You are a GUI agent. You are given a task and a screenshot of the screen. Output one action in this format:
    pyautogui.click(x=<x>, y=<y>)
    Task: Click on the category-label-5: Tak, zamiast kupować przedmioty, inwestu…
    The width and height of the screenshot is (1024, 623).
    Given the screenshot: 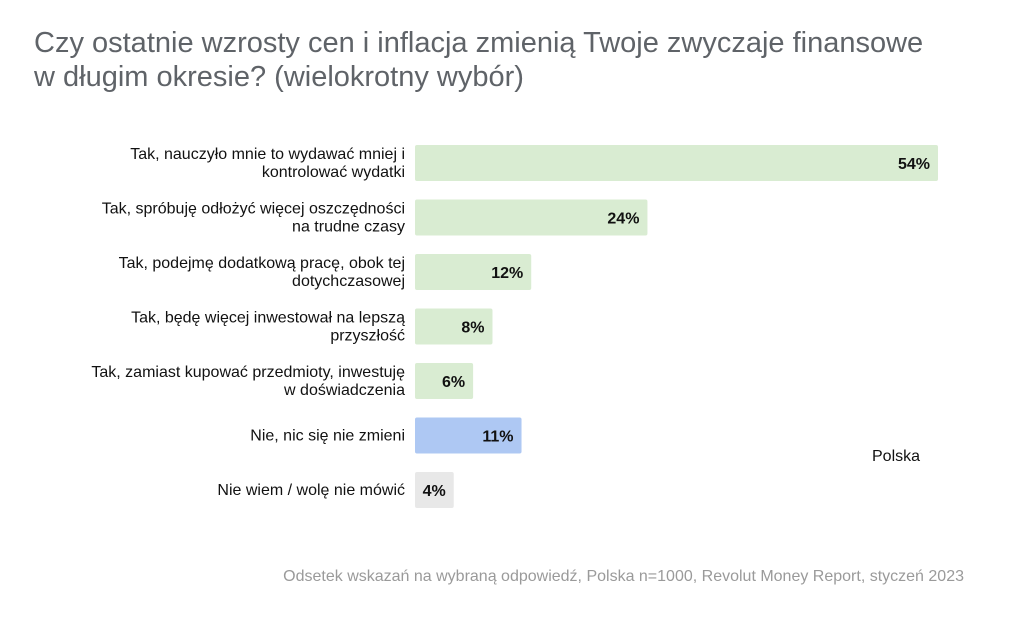 What is the action you would take?
    pyautogui.click(x=248, y=381)
    